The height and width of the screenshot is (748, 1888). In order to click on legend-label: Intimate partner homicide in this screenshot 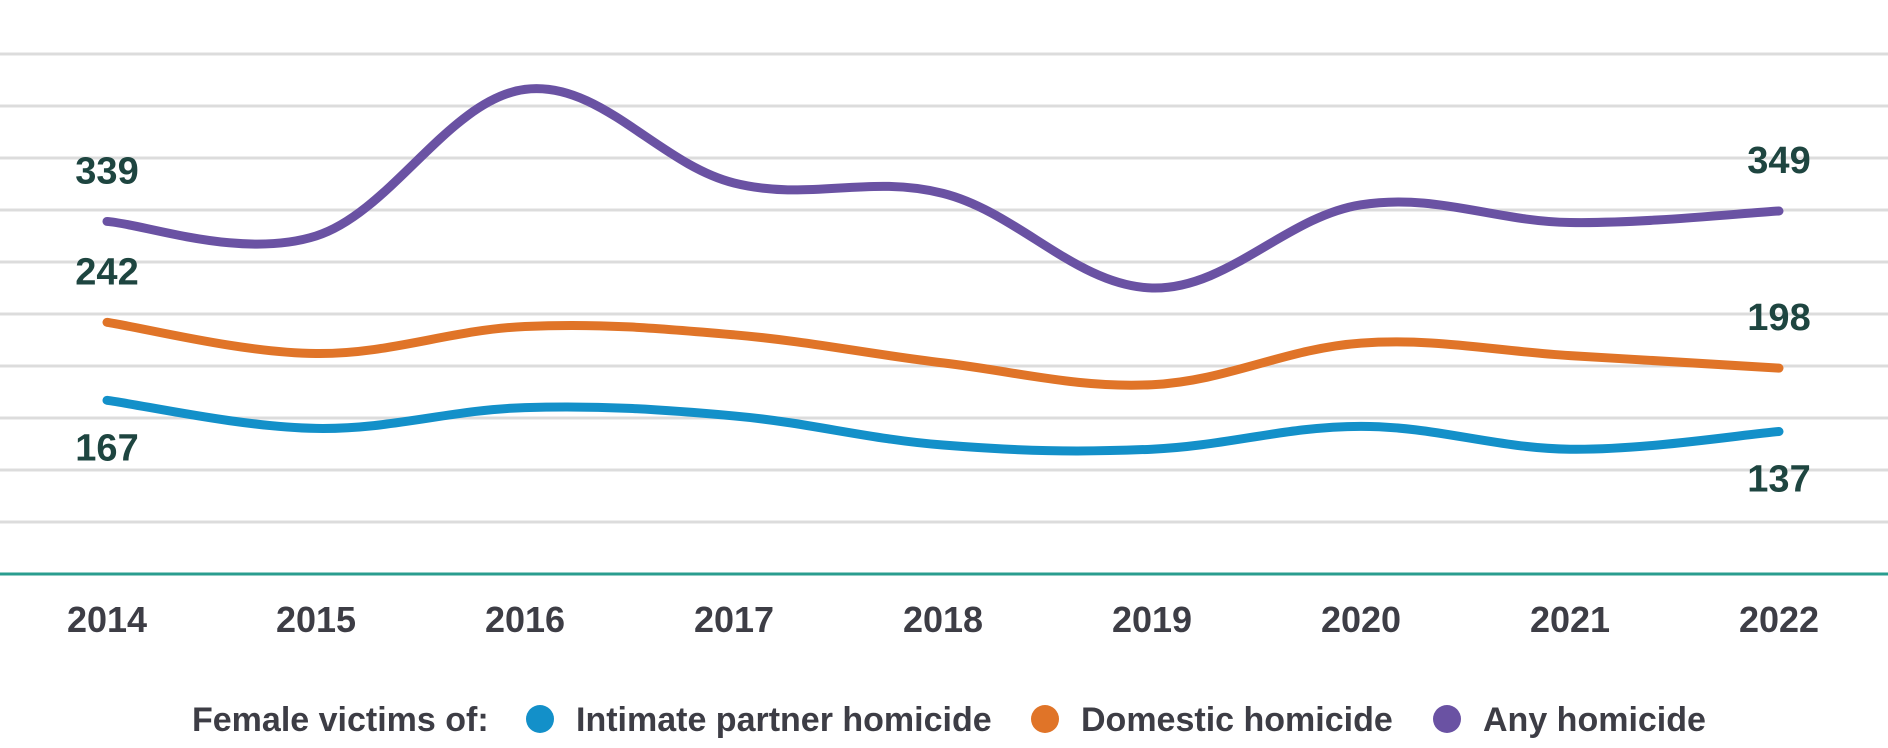, I will do `click(784, 720)`.